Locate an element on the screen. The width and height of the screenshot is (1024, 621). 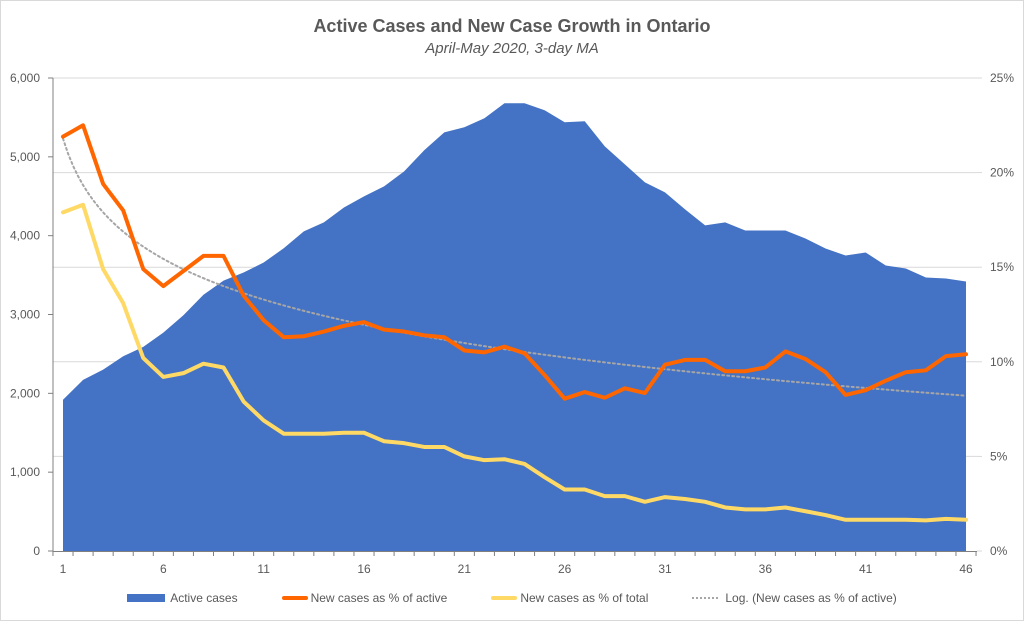
left-axis-tick-label: 5,000 is located at coordinates (25, 157).